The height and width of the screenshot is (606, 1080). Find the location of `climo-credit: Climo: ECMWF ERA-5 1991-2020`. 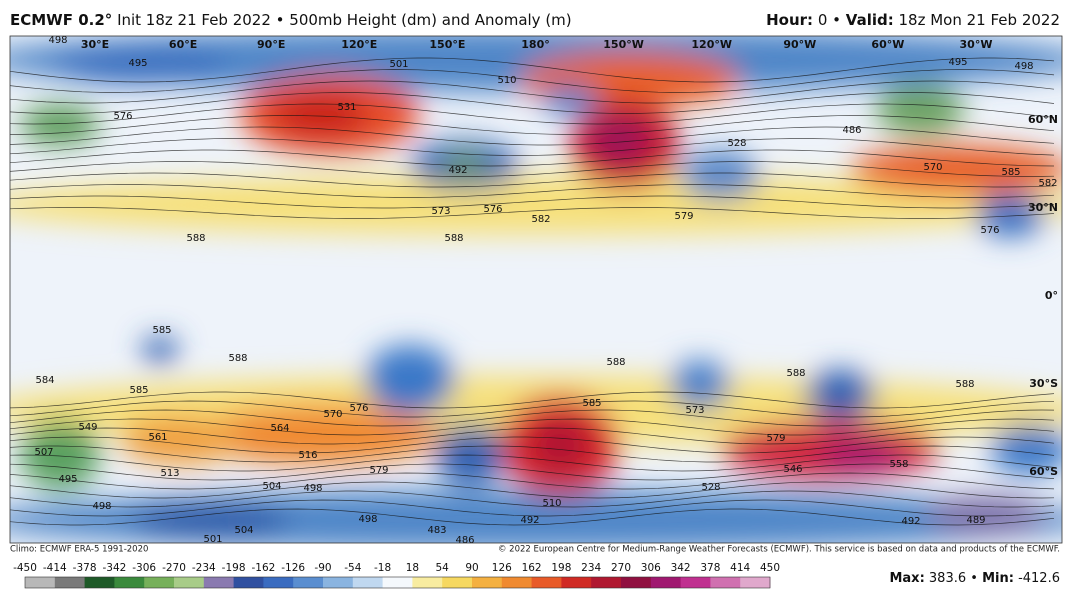

climo-credit: Climo: ECMWF ERA-5 1991-2020 is located at coordinates (79, 550).